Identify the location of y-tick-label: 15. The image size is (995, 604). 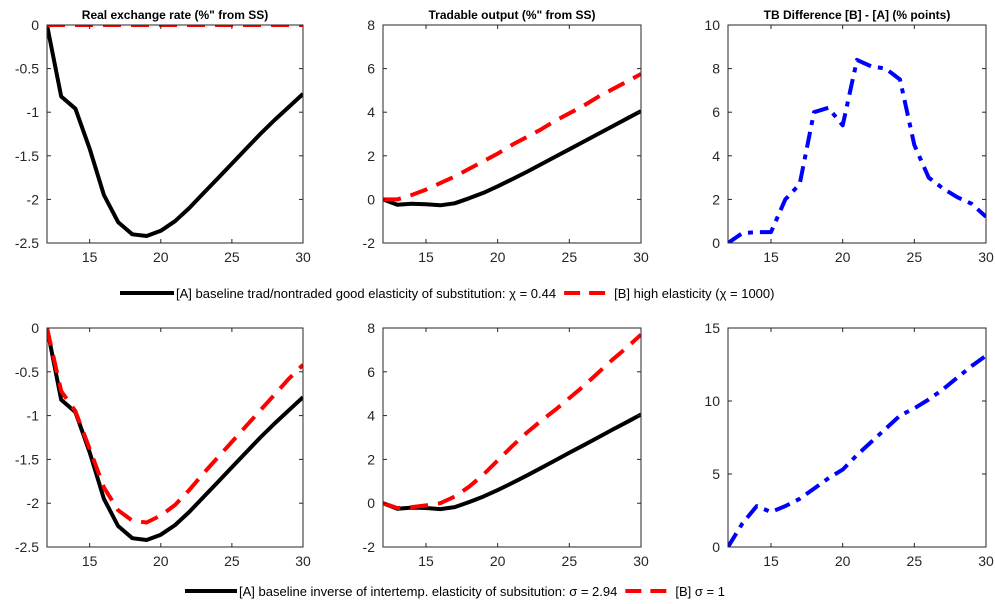
(712, 328).